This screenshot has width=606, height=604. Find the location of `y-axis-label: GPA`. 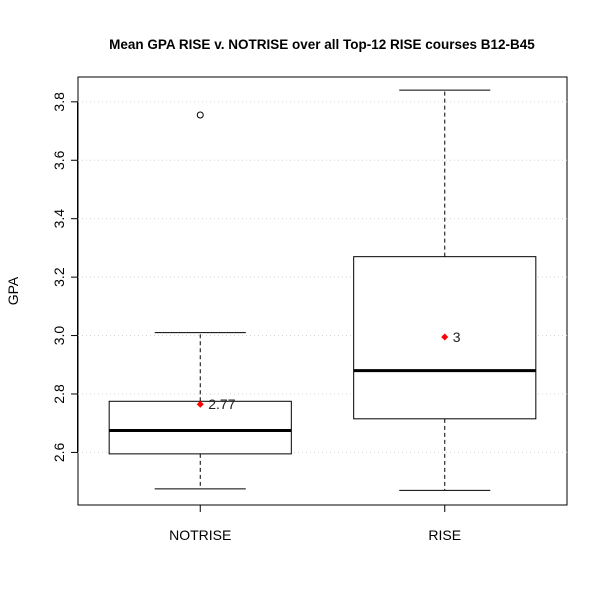

y-axis-label: GPA is located at coordinates (13, 290).